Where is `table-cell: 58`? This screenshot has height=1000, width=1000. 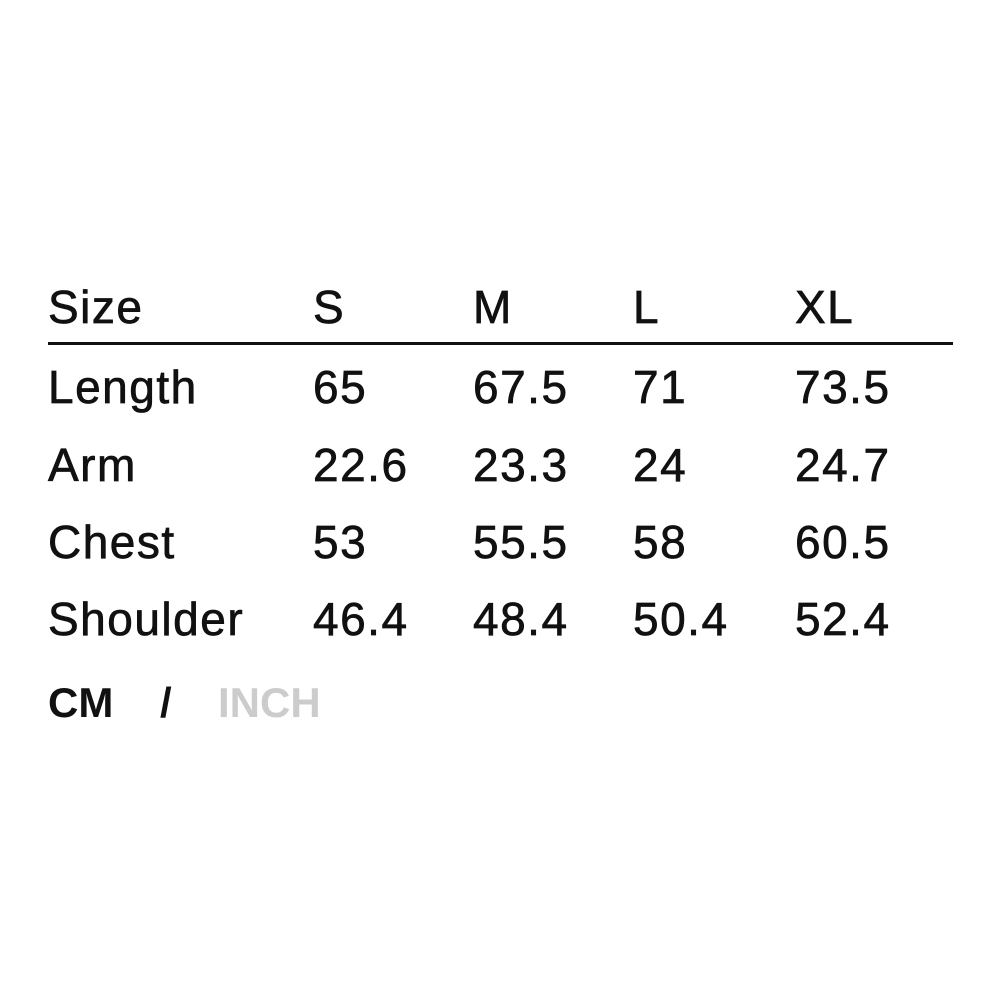
table-cell: 58 is located at coordinates (660, 542).